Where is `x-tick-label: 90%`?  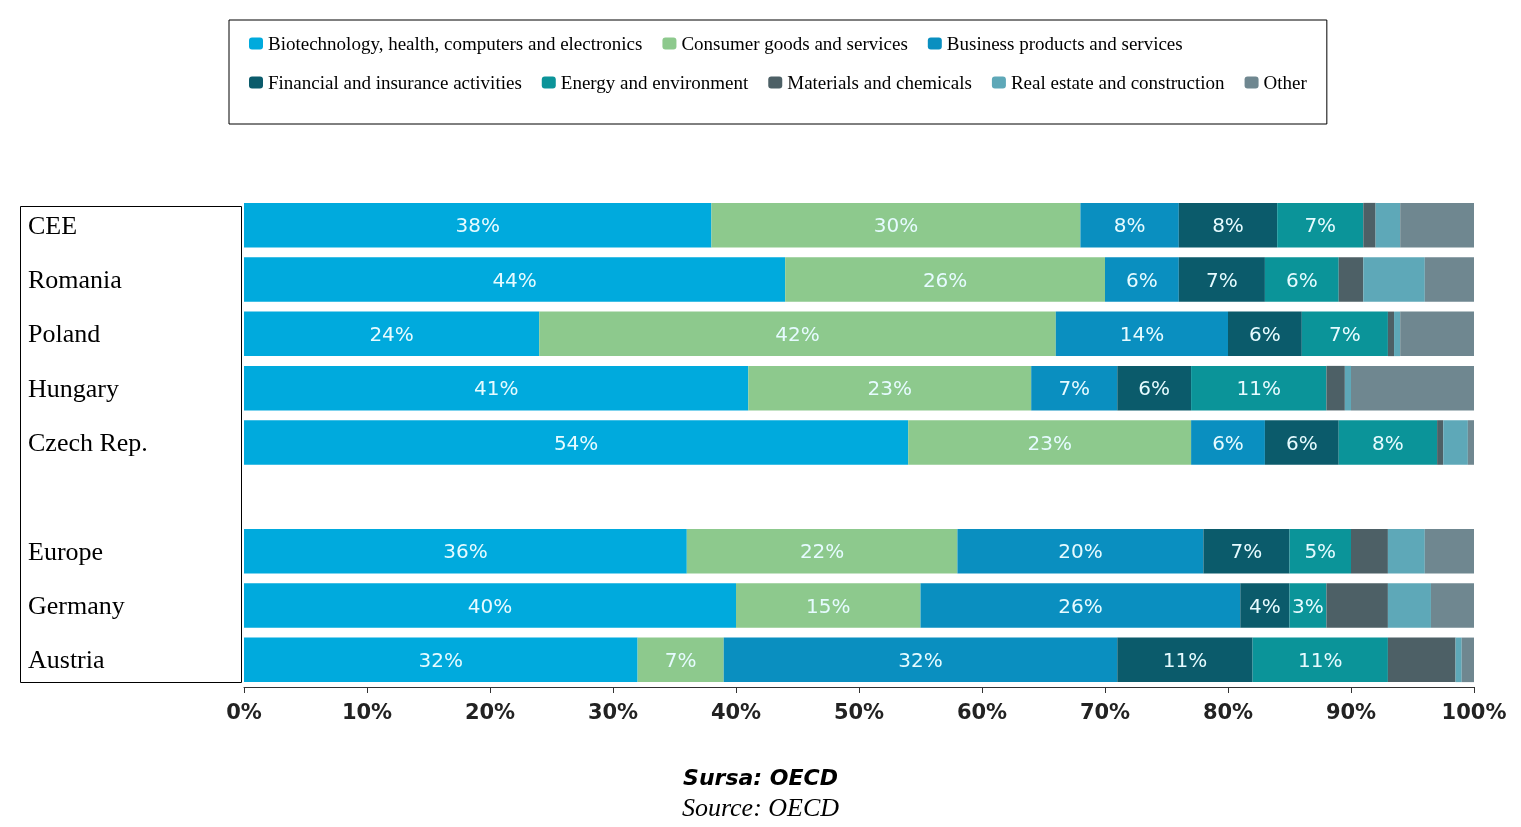 x-tick-label: 90% is located at coordinates (1351, 711).